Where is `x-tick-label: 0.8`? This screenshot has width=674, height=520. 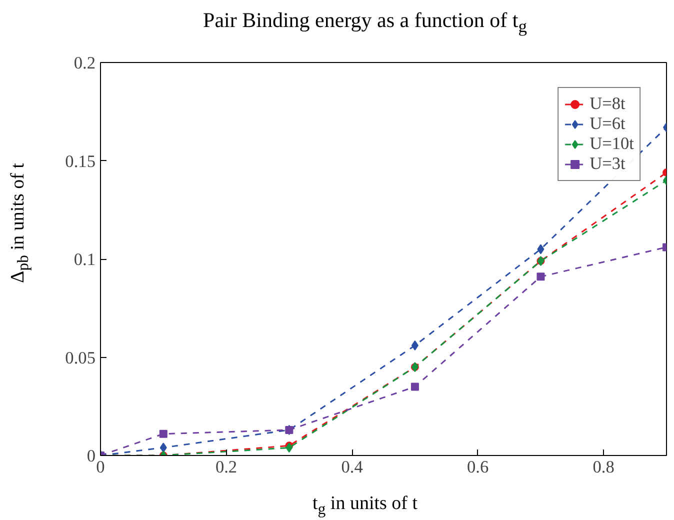
x-tick-label: 0.8 is located at coordinates (603, 467).